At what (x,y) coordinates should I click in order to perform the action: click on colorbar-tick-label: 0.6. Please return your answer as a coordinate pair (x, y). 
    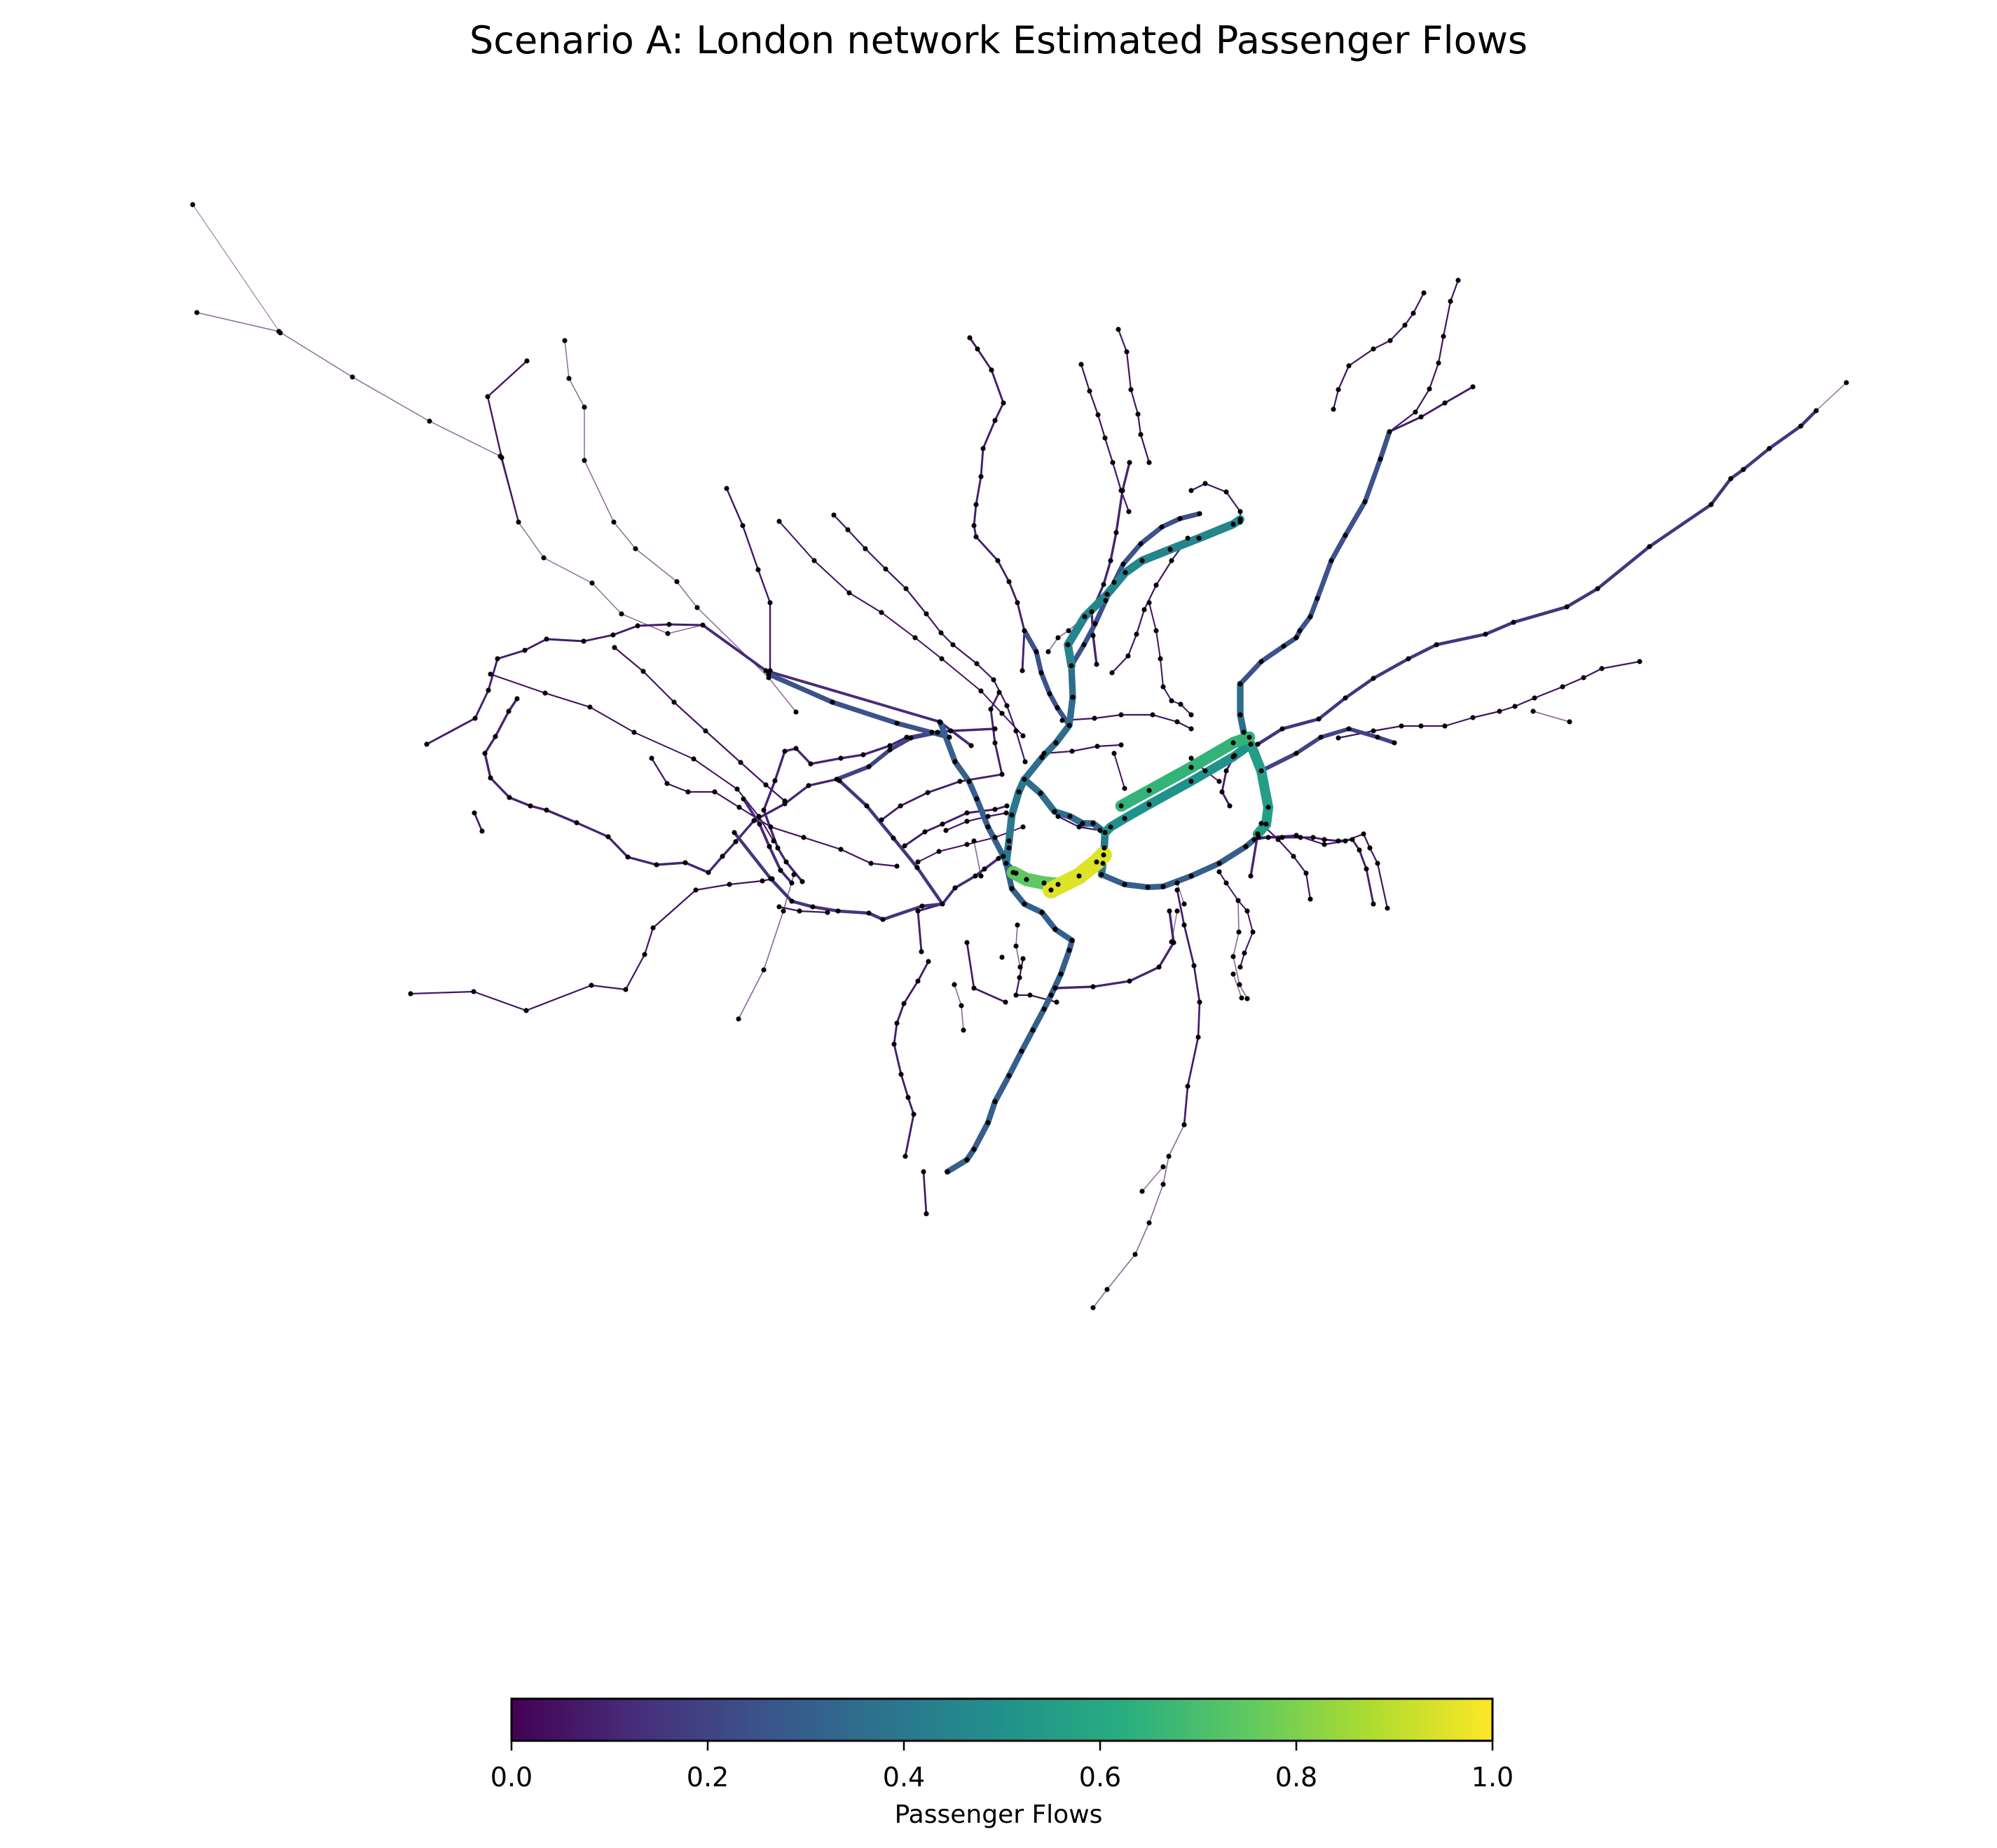
    Looking at the image, I should click on (1100, 1778).